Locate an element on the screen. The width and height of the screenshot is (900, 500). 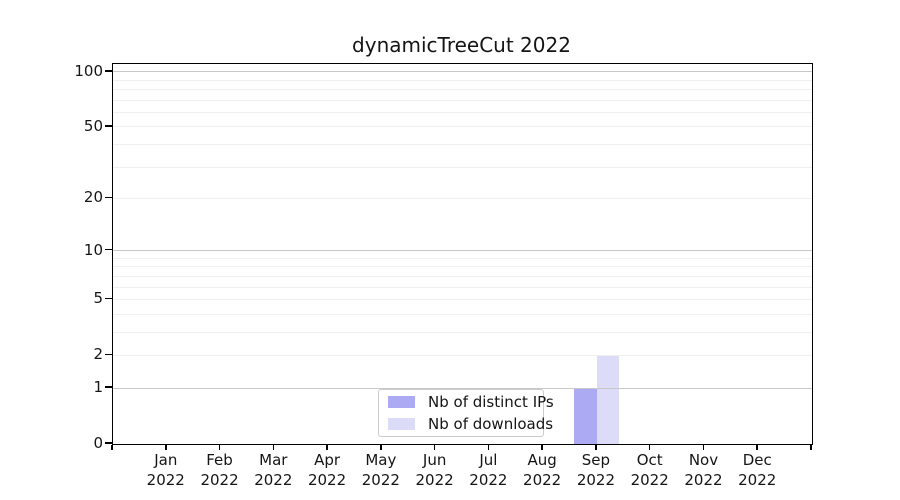
x-tick-month: May is located at coordinates (381, 460).